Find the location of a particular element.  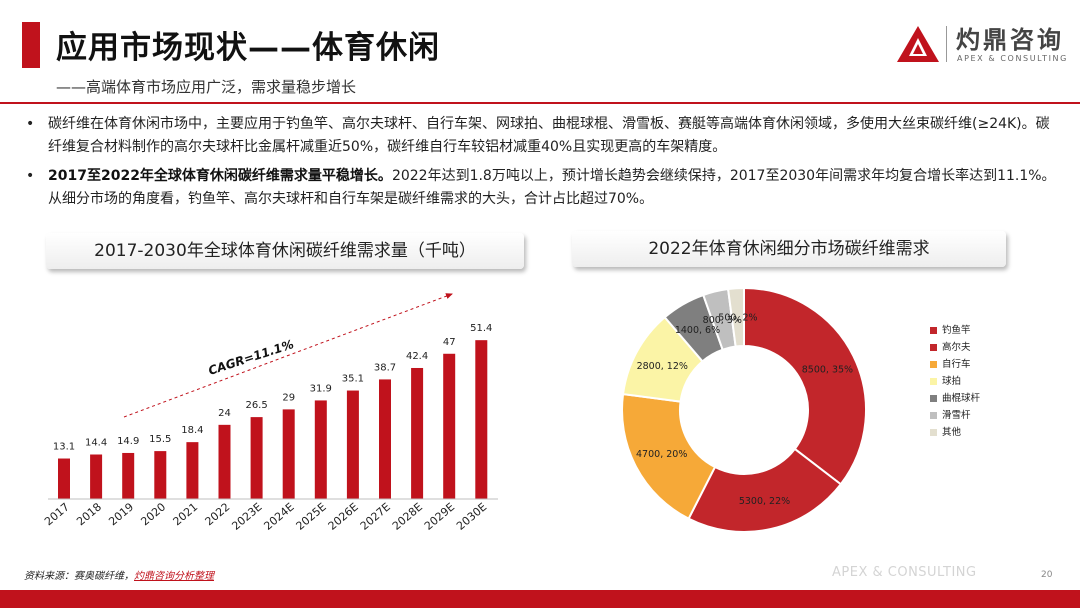

x-tick-label: 2019 is located at coordinates (121, 514).